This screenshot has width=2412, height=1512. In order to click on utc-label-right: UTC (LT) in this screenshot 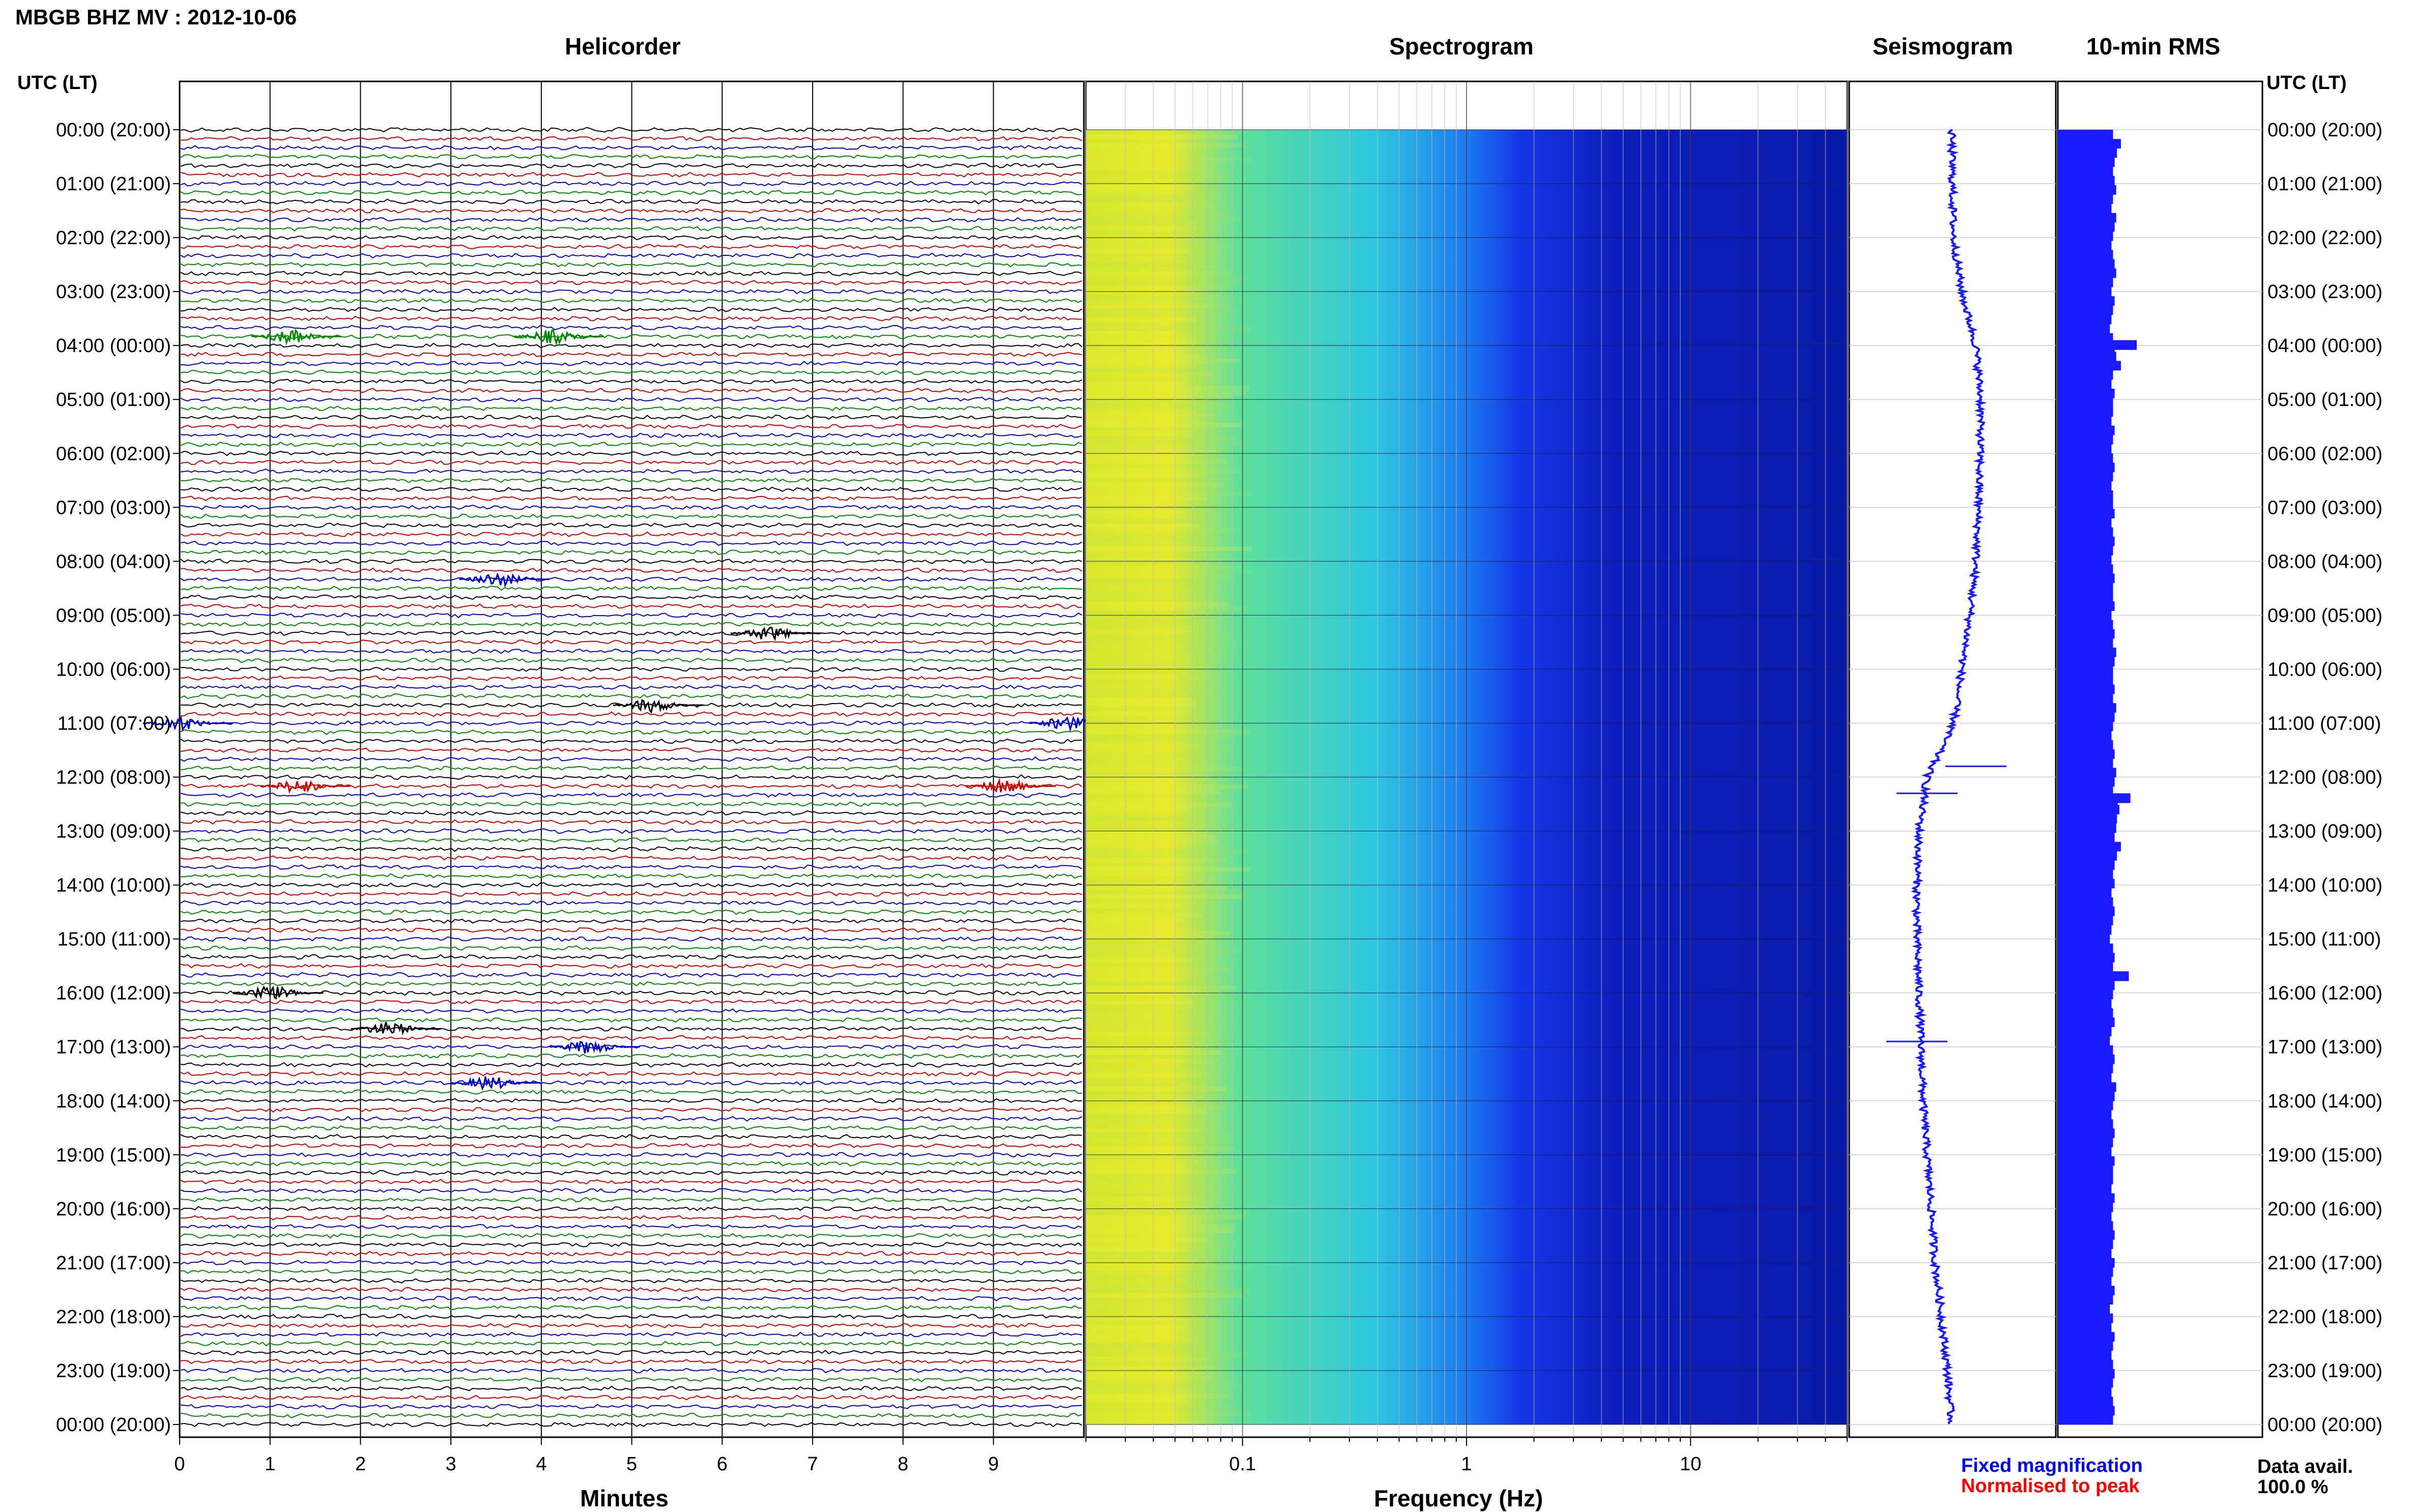, I will do `click(2307, 83)`.